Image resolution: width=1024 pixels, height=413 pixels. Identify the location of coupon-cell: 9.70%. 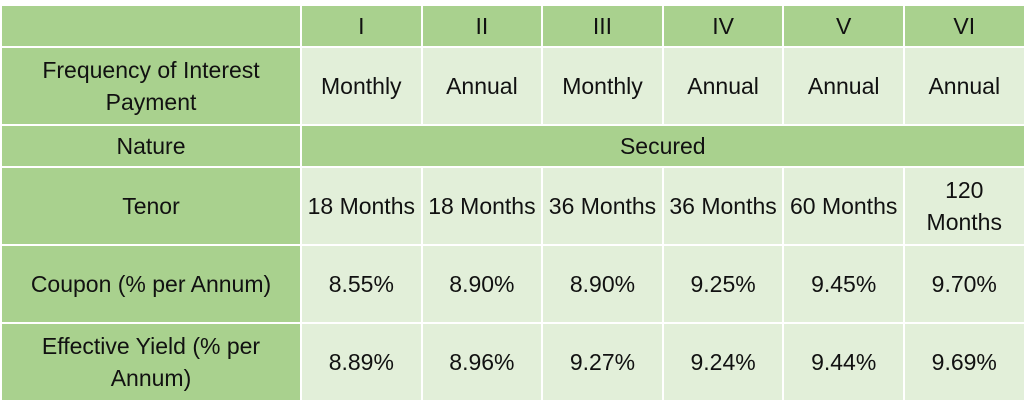
(963, 284).